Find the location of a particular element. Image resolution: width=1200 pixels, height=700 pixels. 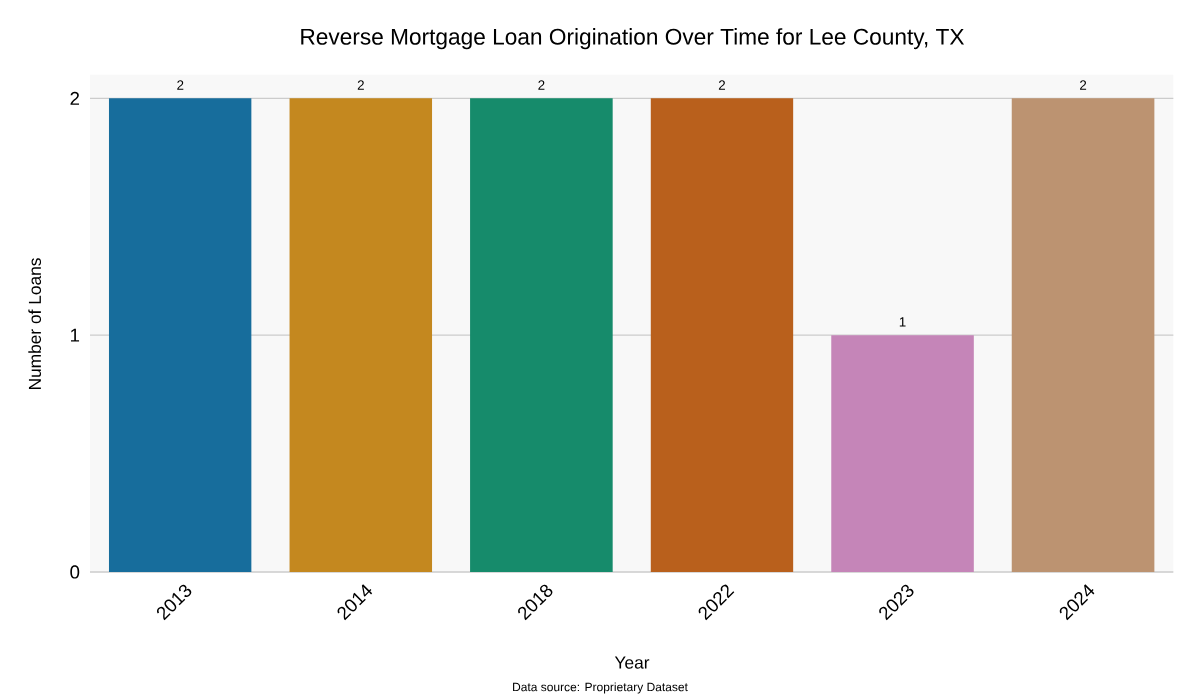

y-tick-label: 0 is located at coordinates (75, 572).